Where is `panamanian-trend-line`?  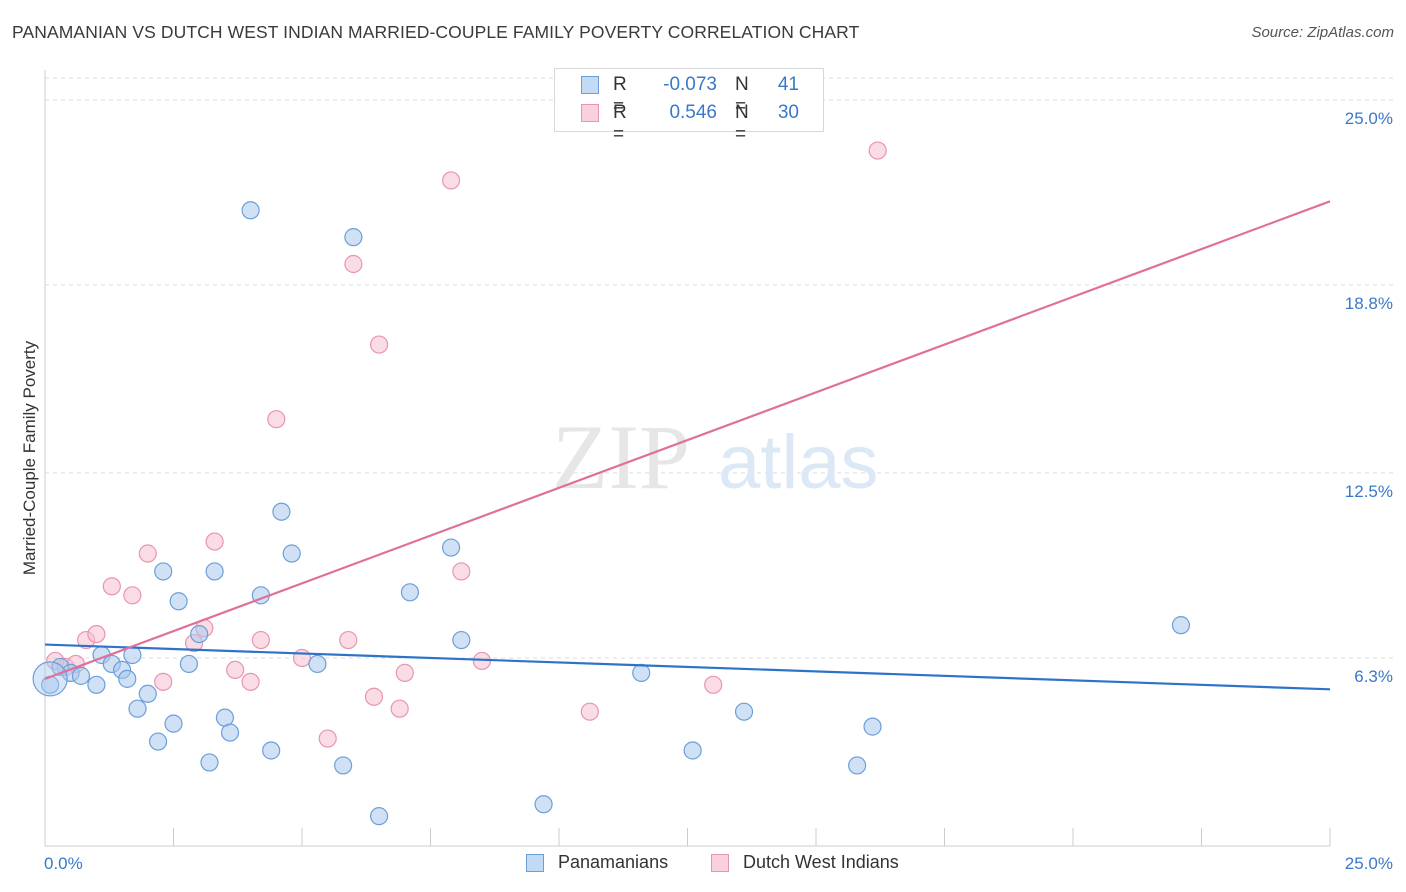 panamanian-trend-line is located at coordinates (687, 667).